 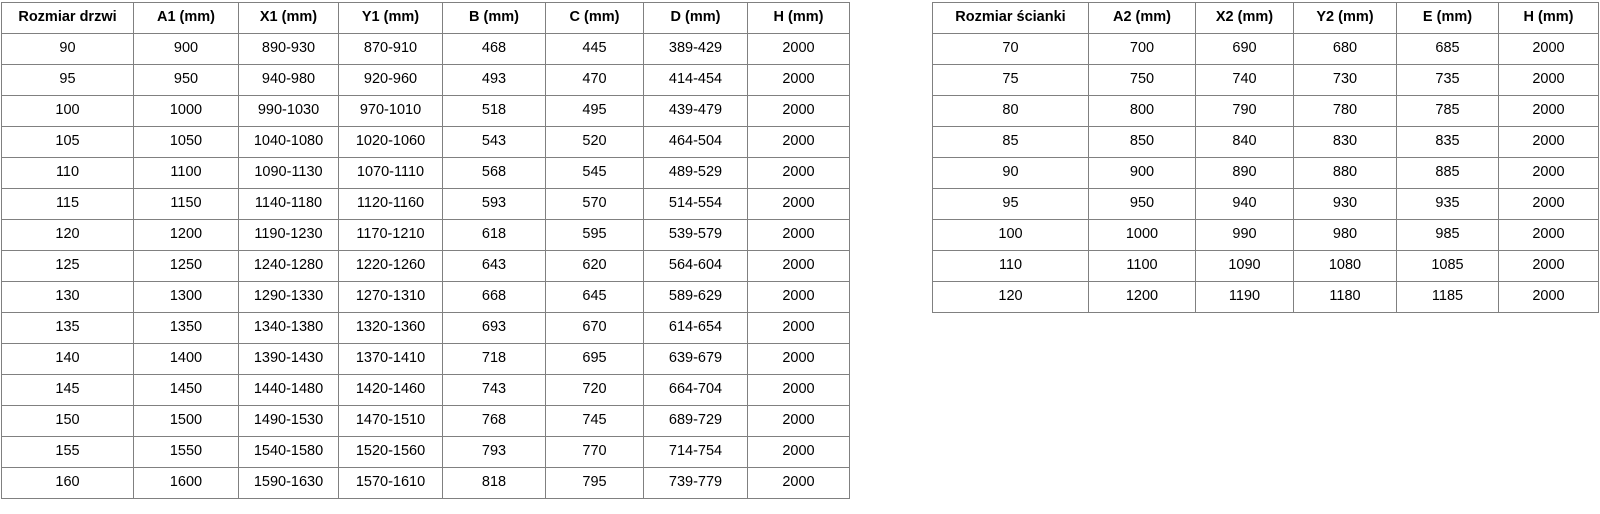 What do you see at coordinates (1142, 80) in the screenshot?
I see `table-cell: 750` at bounding box center [1142, 80].